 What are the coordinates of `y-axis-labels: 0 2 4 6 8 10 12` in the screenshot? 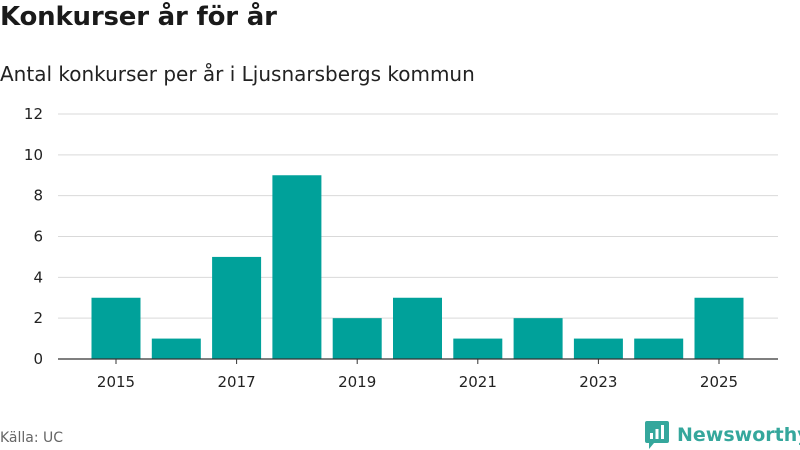 It's located at (33, 236).